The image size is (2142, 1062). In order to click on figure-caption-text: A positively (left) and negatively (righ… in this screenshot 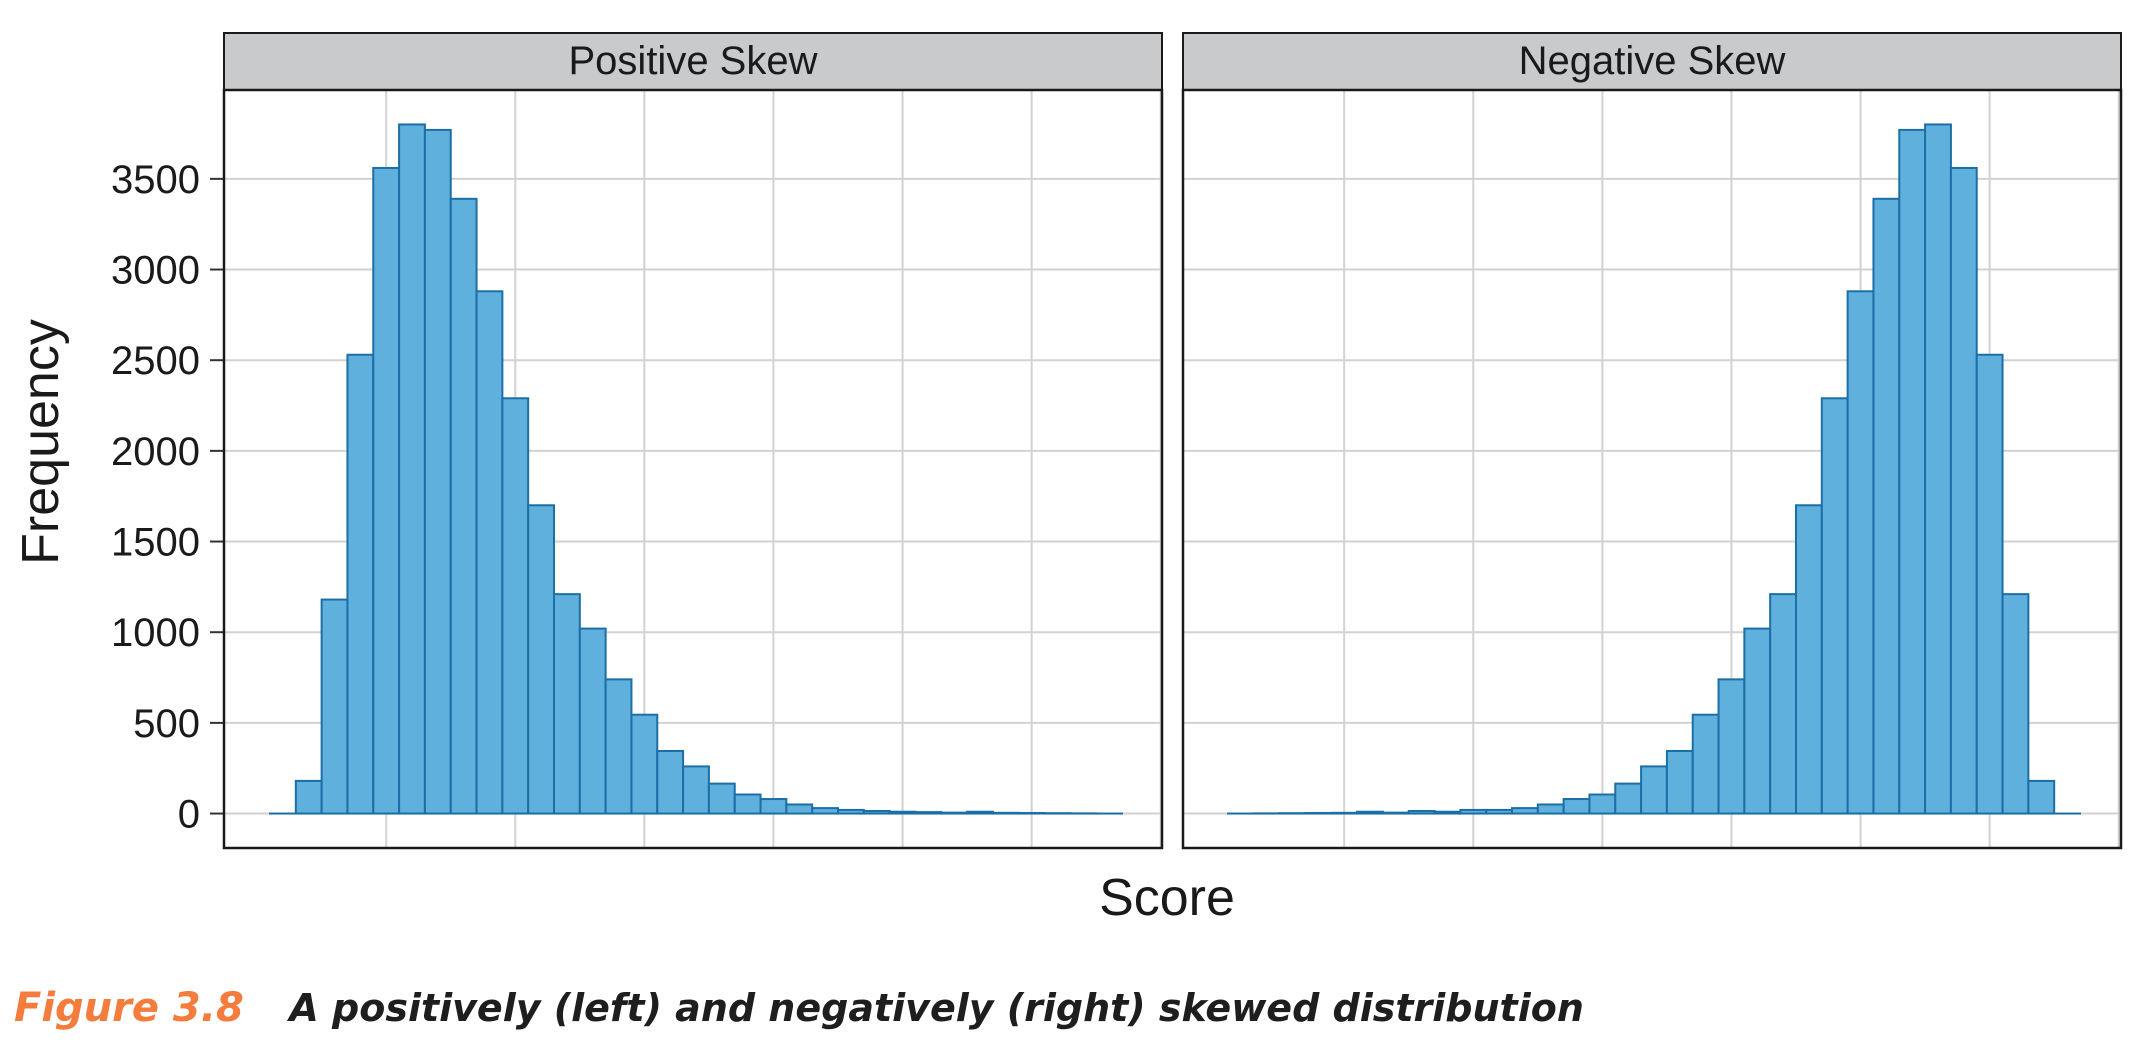, I will do `click(936, 1008)`.